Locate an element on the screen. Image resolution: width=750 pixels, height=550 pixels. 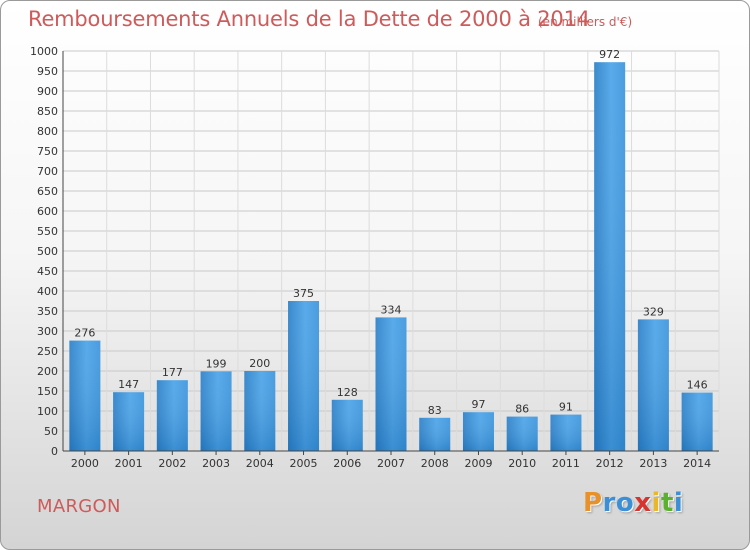
value-label: 329 is located at coordinates (653, 311).